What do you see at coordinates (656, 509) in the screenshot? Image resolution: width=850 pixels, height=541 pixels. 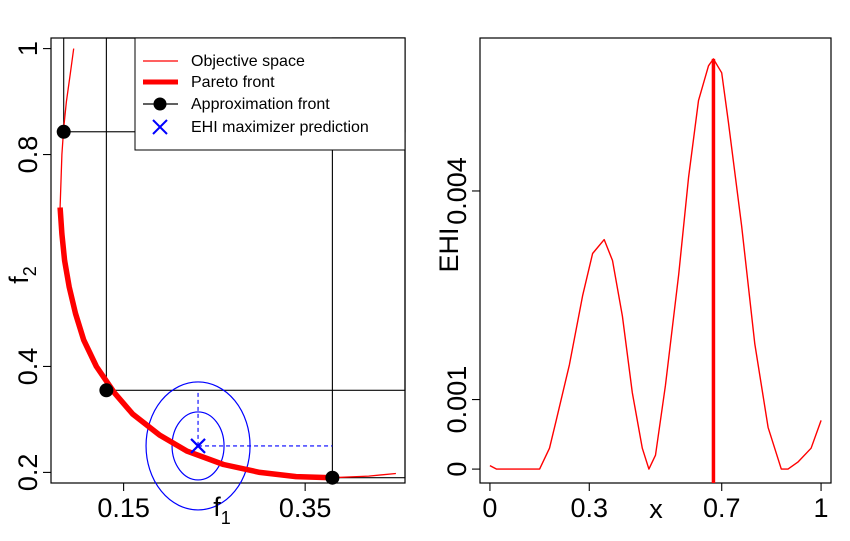 I see `right-xlabel: x` at bounding box center [656, 509].